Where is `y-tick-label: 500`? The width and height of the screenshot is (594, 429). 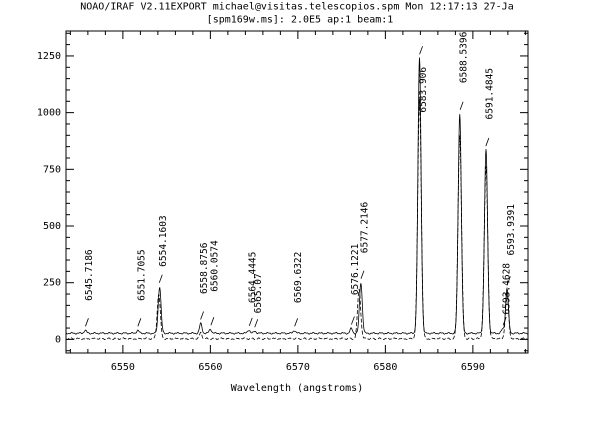 y-tick-label: 500 is located at coordinates (52, 226).